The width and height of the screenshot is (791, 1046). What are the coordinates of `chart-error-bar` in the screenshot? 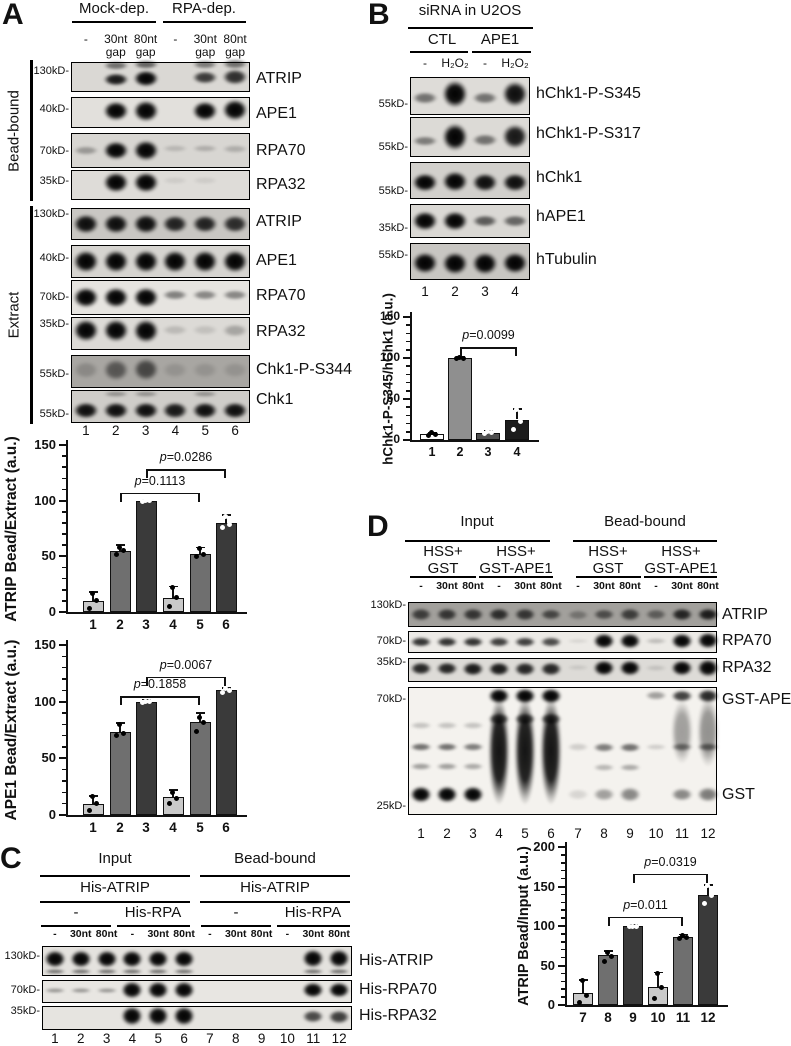 It's located at (93, 596).